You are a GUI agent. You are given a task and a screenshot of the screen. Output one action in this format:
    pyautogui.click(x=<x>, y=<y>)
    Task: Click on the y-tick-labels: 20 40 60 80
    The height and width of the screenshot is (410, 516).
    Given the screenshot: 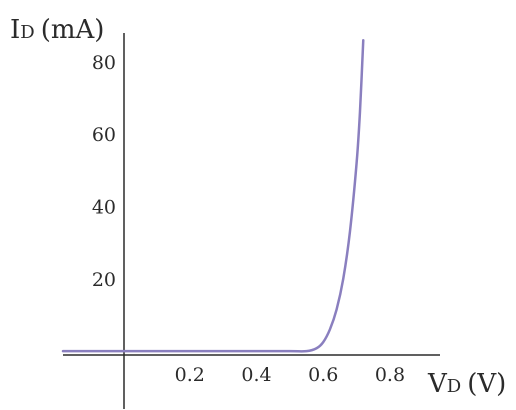 What is the action you would take?
    pyautogui.click(x=104, y=171)
    